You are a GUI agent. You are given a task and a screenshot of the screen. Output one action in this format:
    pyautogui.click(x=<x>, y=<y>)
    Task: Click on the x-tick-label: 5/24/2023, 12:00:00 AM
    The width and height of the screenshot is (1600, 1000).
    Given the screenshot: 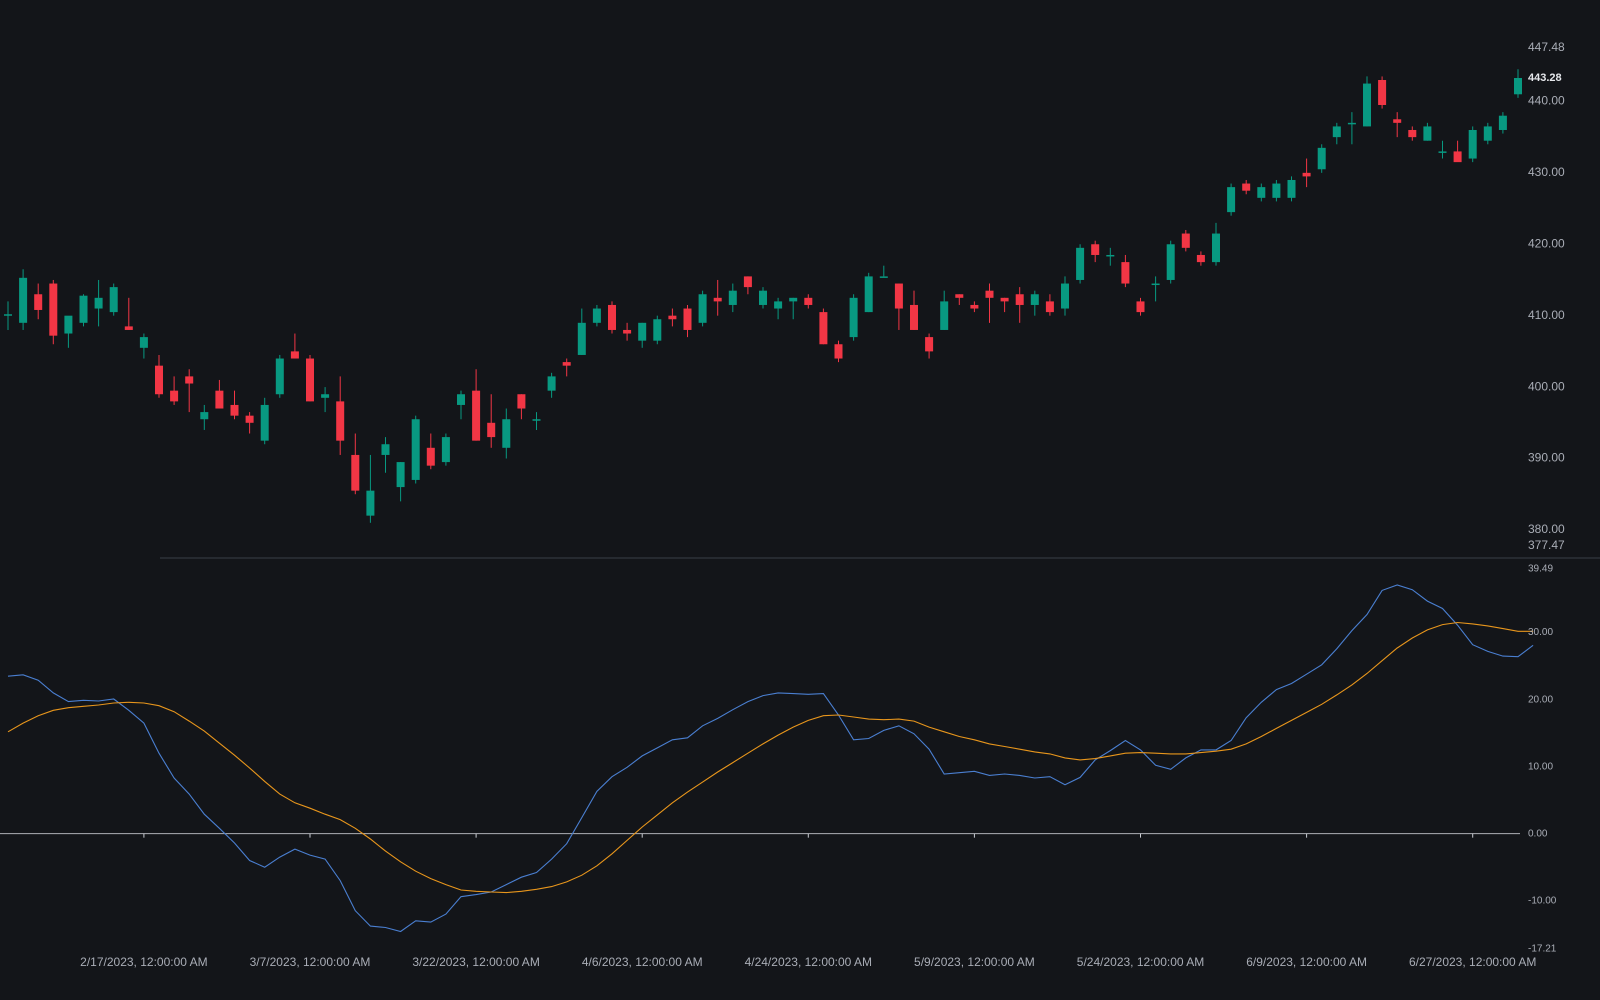 What is the action you would take?
    pyautogui.click(x=1140, y=962)
    